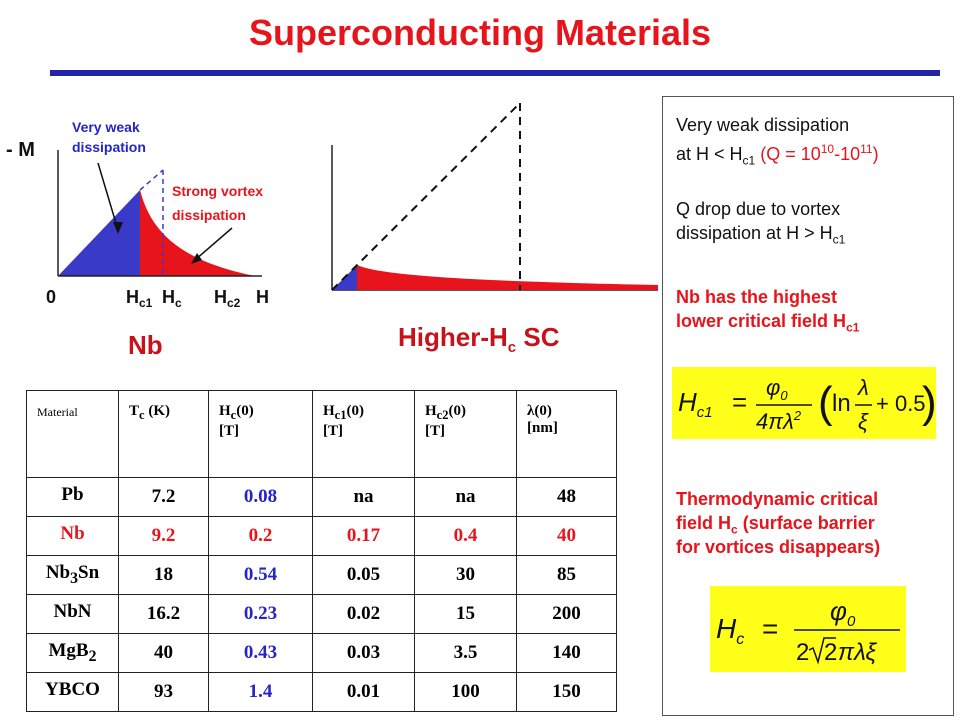  What do you see at coordinates (213, 244) in the screenshot?
I see `strong-arrow` at bounding box center [213, 244].